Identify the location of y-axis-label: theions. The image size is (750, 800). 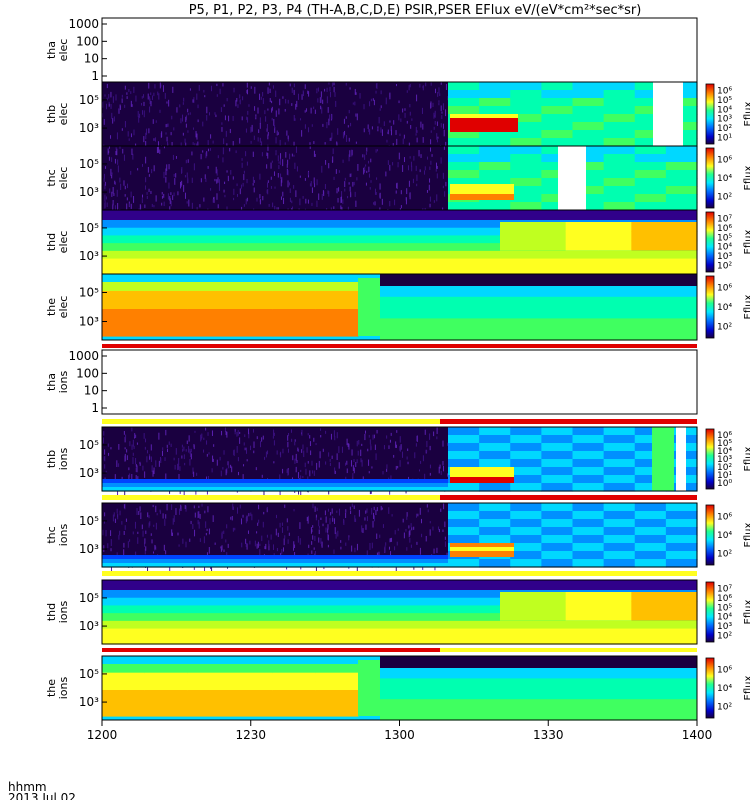
(57, 687).